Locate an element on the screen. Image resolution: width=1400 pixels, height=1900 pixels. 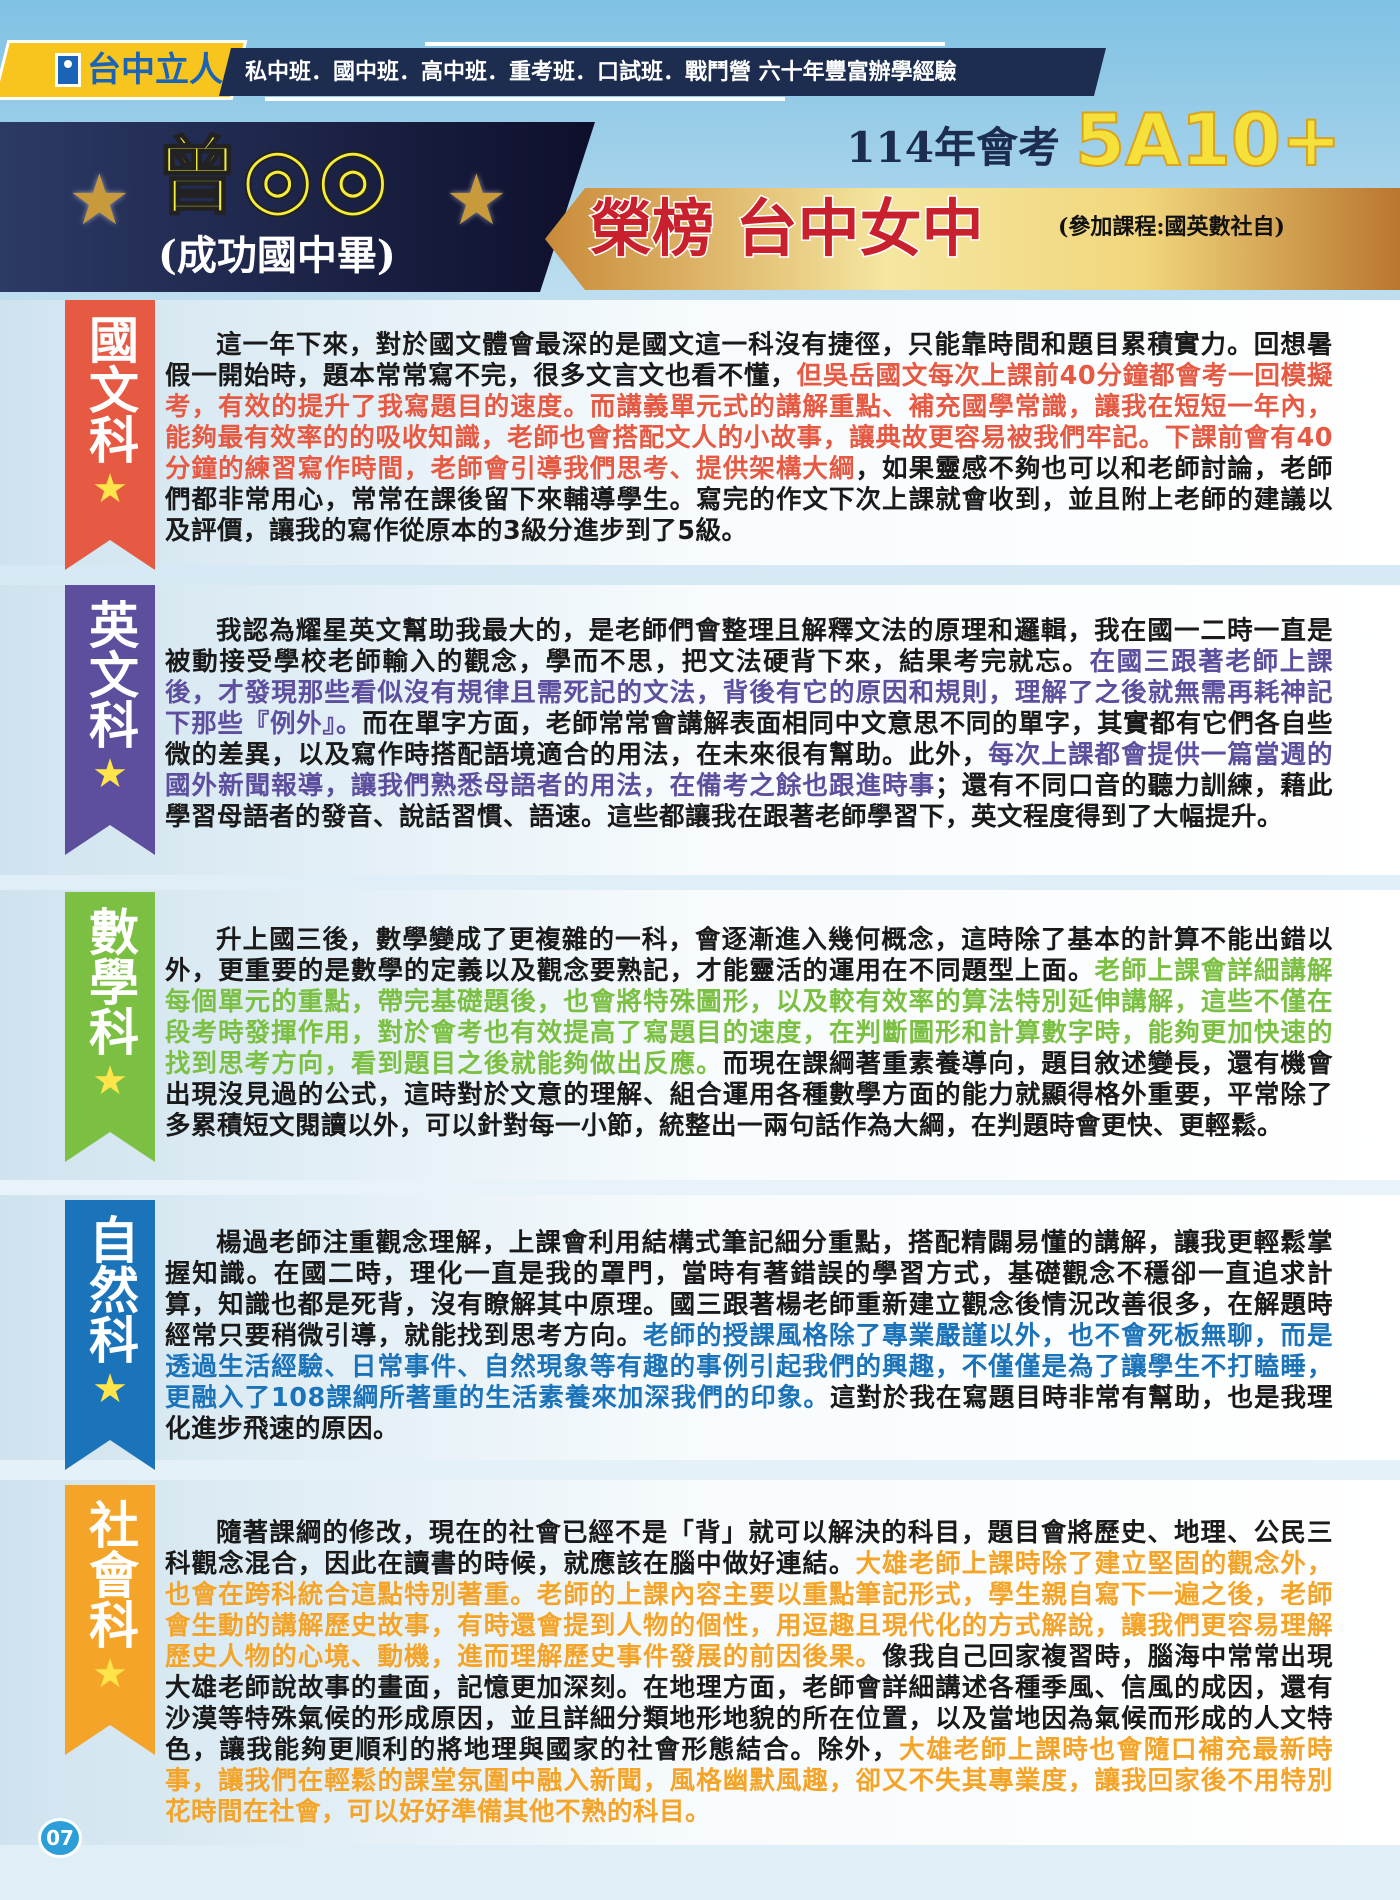
subject-label: 國文科 is located at coordinates (110, 389).